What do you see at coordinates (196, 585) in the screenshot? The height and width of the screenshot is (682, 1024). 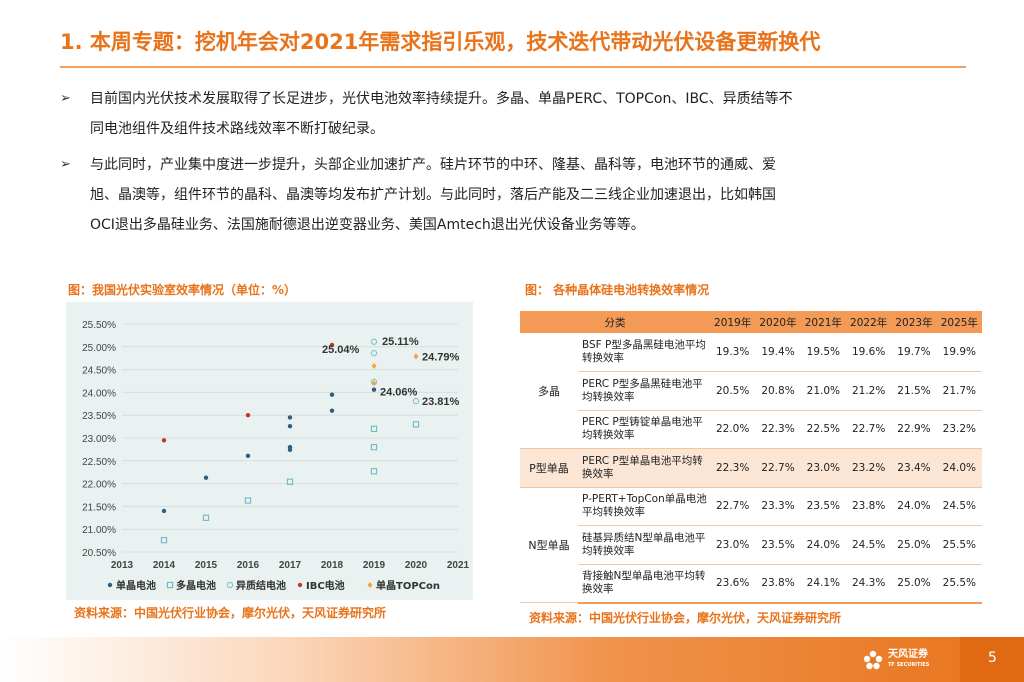 I see `legend-label: 多晶电池` at bounding box center [196, 585].